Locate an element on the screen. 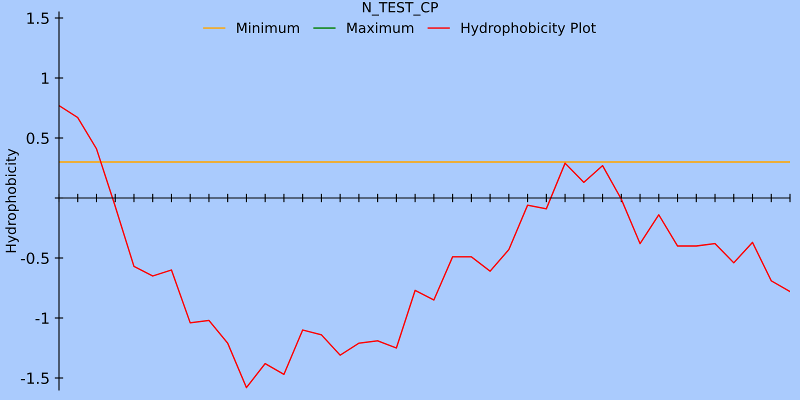 This screenshot has height=400, width=800. y-axis-title: Hydrophobicity is located at coordinates (12, 200).